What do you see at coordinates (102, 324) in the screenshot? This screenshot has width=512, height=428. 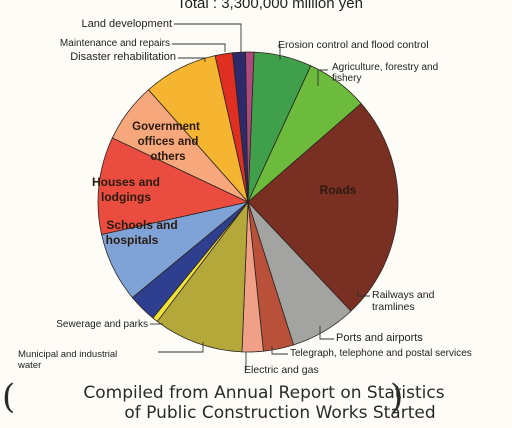 I see `slice-label: Sewerage and parks` at bounding box center [102, 324].